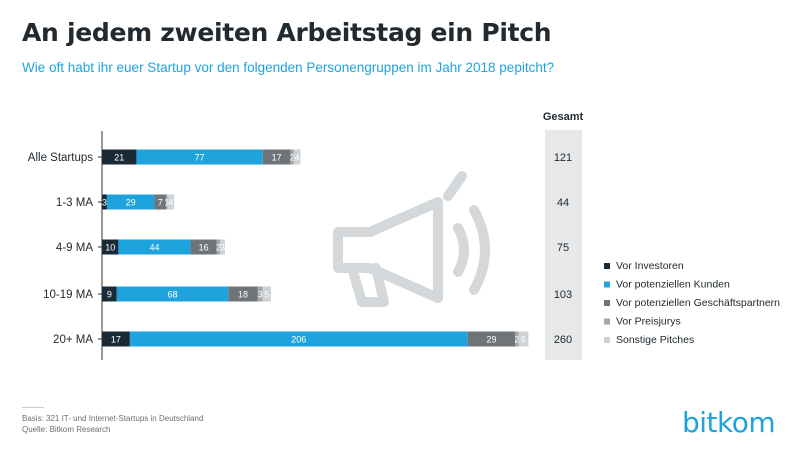 This screenshot has height=450, width=800. I want to click on totals-group: 121 44 75 103 260 Gesamt, so click(563, 228).